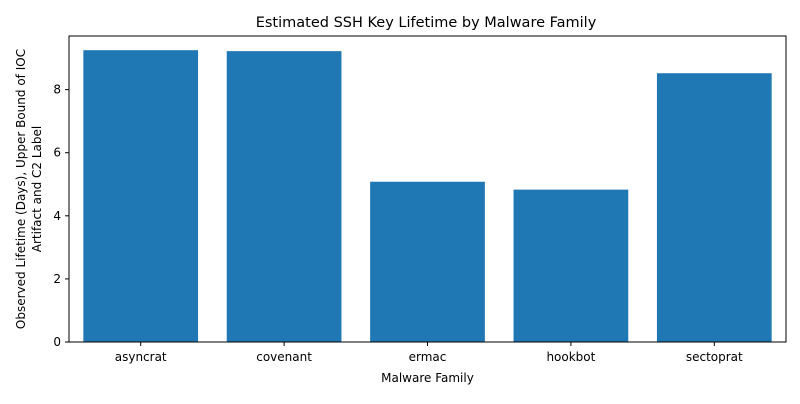  What do you see at coordinates (428, 357) in the screenshot?
I see `x-tick-label: ermac` at bounding box center [428, 357].